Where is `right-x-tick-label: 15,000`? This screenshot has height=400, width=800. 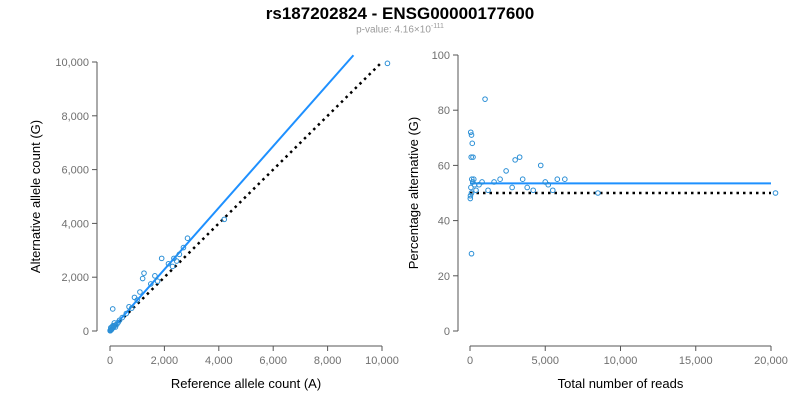
right-x-tick-label: 15,000 is located at coordinates (696, 361).